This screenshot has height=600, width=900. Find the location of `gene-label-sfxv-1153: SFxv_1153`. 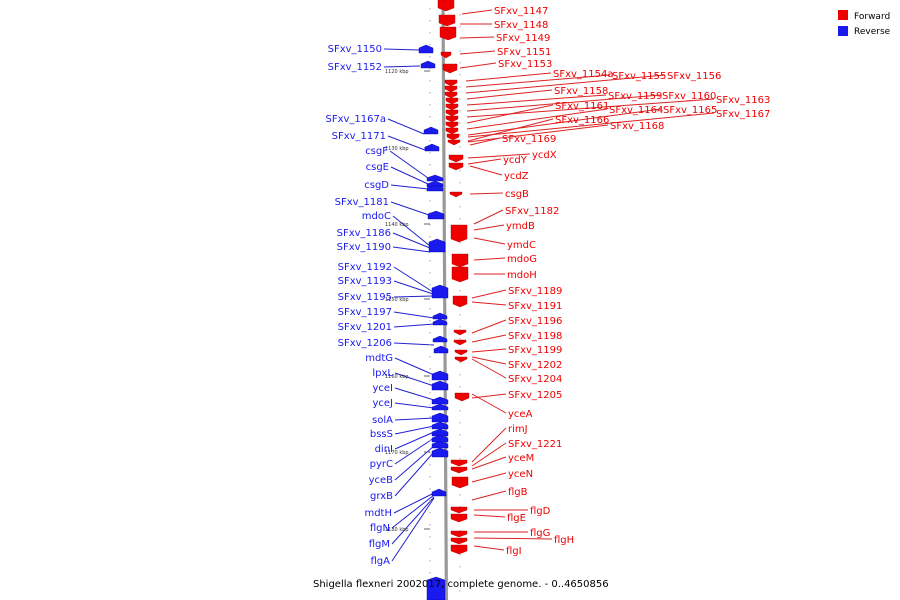

gene-label-sfxv-1153: SFxv_1153 is located at coordinates (525, 64).